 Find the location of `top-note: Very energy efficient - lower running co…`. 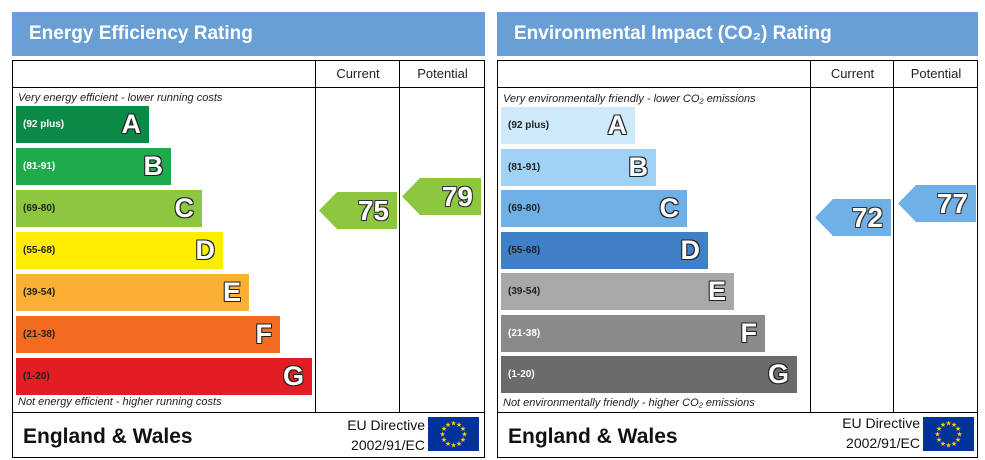

top-note: Very energy efficient - lower running co… is located at coordinates (120, 98).